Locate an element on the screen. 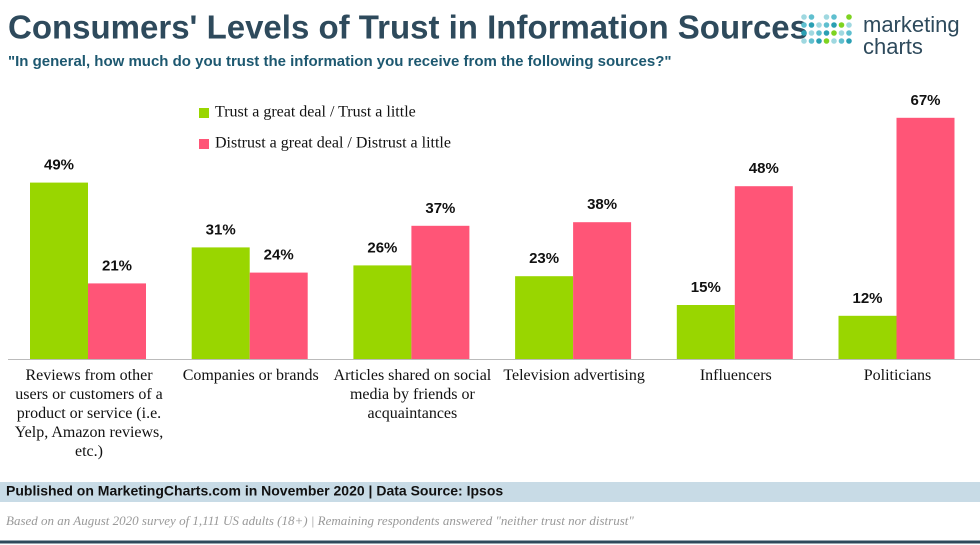 The height and width of the screenshot is (545, 980). value-label: 23% is located at coordinates (544, 258).